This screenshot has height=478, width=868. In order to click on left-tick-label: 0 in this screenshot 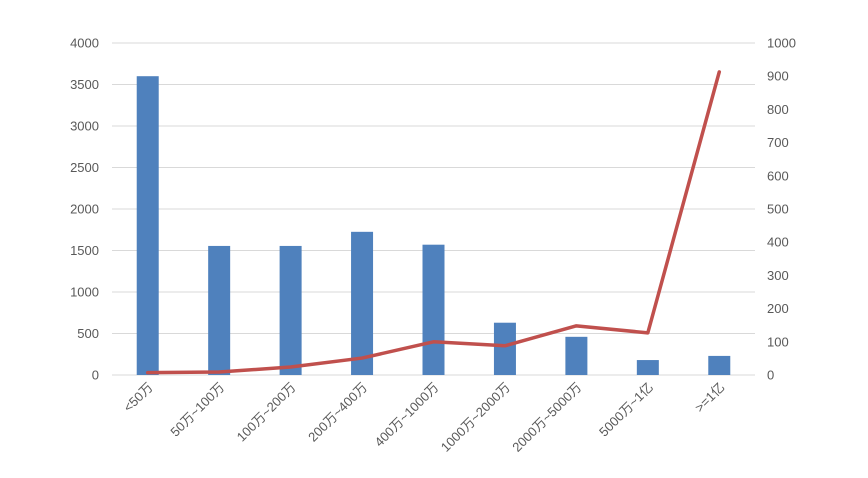, I will do `click(95, 375)`.